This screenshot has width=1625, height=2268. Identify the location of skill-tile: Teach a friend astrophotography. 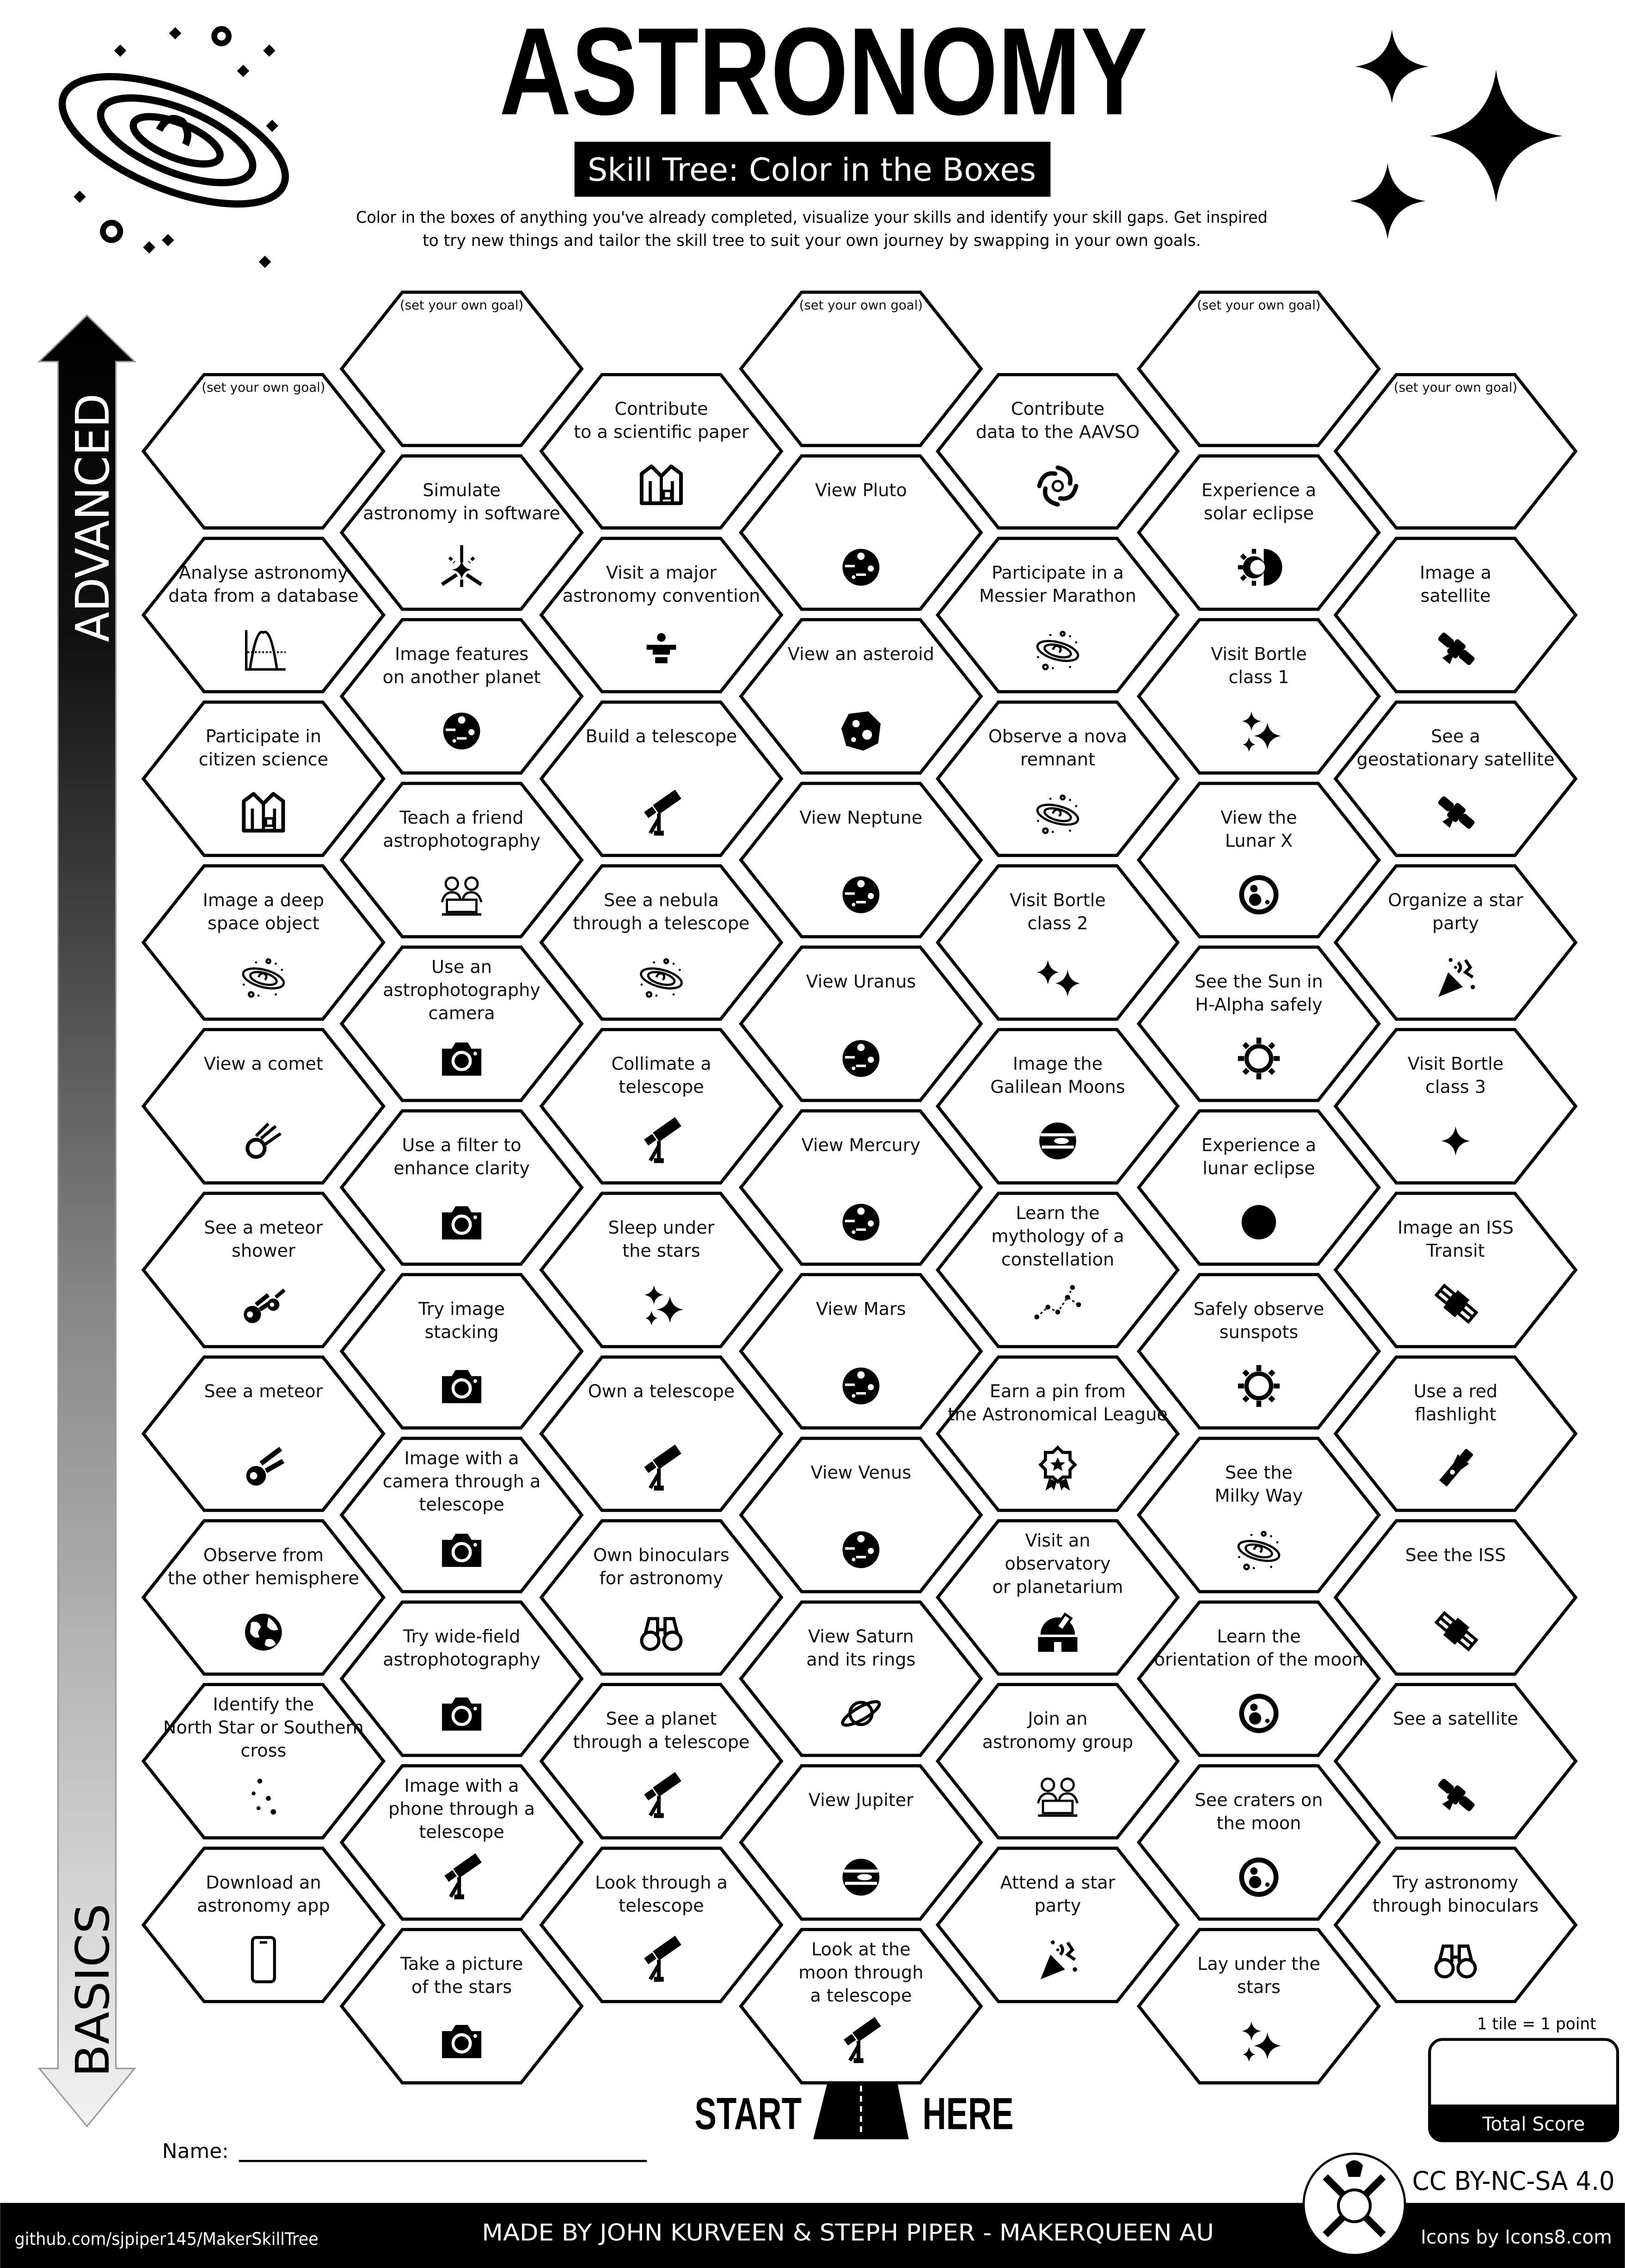
(461, 860).